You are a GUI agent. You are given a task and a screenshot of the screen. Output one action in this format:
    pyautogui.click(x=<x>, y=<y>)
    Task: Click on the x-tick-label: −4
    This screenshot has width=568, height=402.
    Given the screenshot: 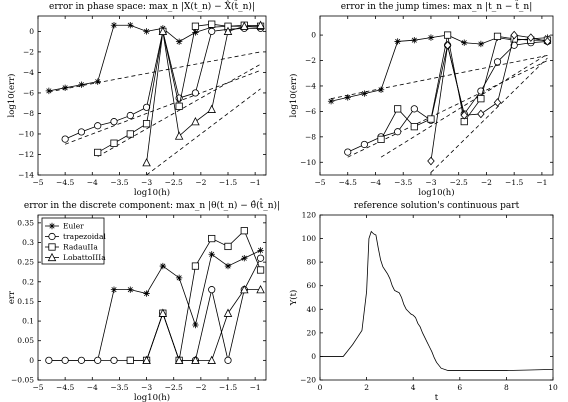 What is the action you would take?
    pyautogui.click(x=92, y=182)
    